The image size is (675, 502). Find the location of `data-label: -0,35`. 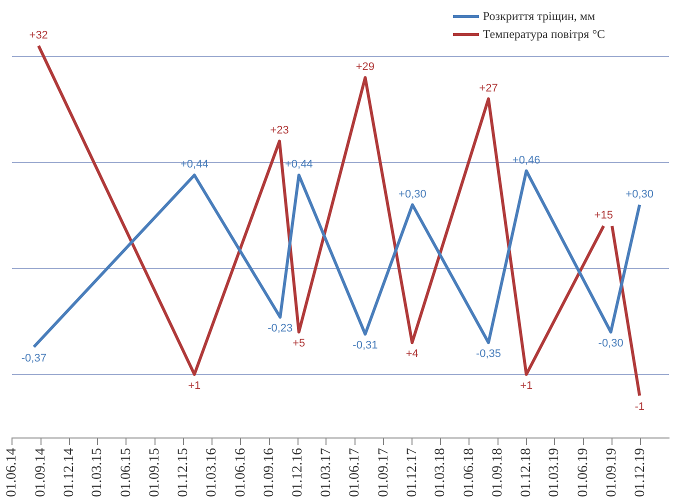

data-label: -0,35 is located at coordinates (489, 354).